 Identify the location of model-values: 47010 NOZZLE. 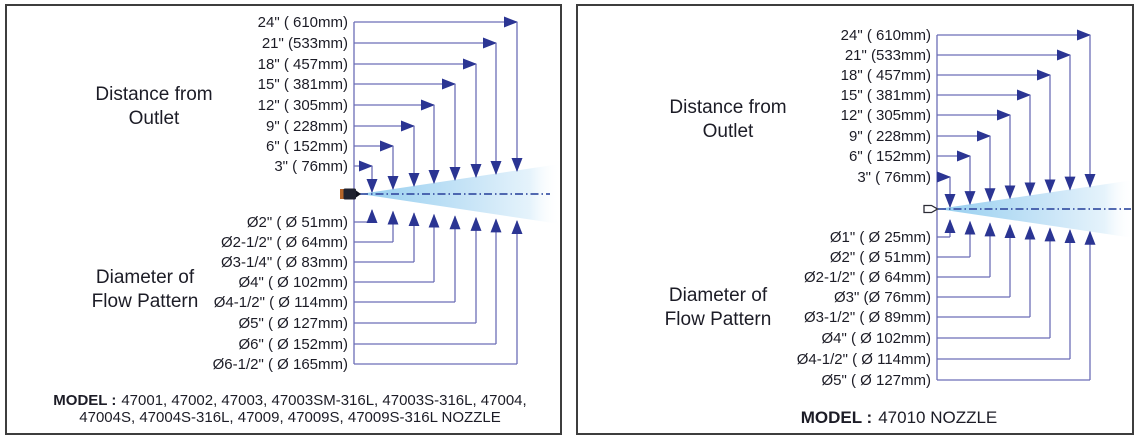
(937, 417).